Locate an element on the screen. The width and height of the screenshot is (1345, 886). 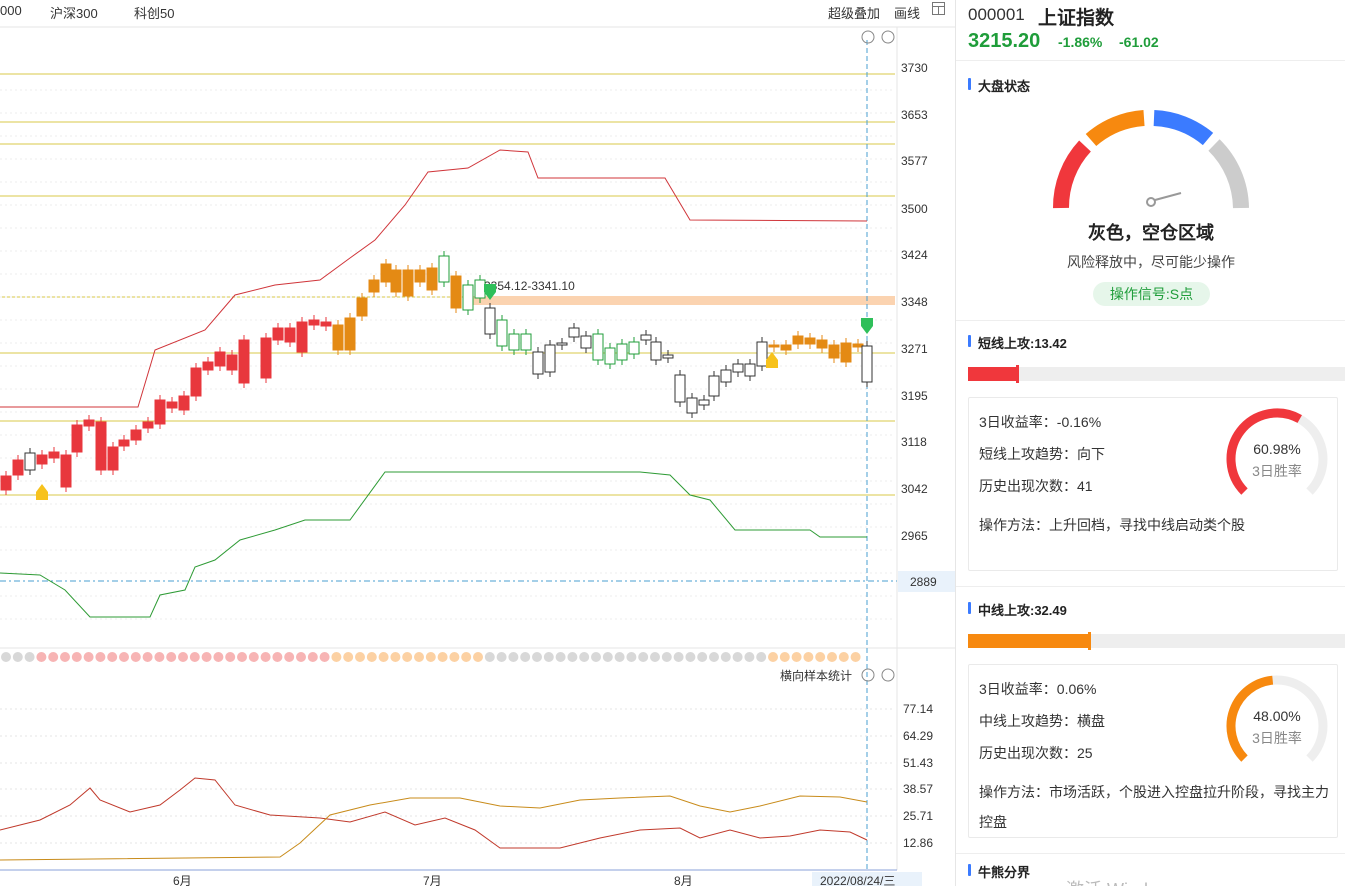
sub-line-orange is located at coordinates (434, 828).